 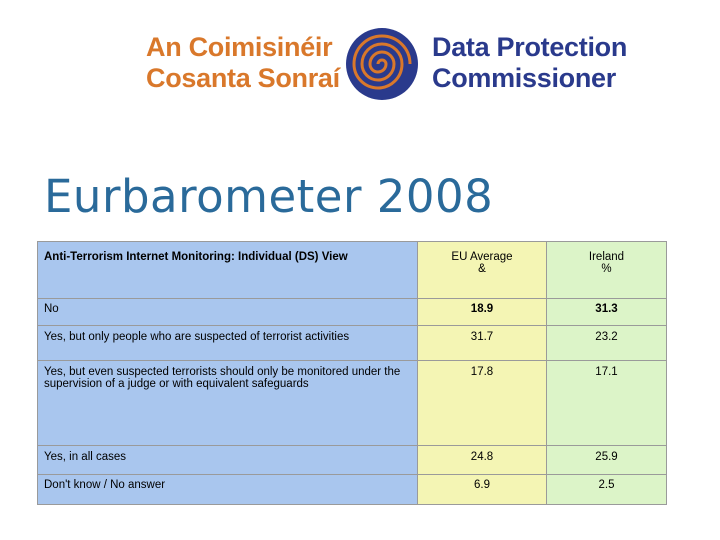 What do you see at coordinates (382, 64) in the screenshot?
I see `spiral-emblem-icon` at bounding box center [382, 64].